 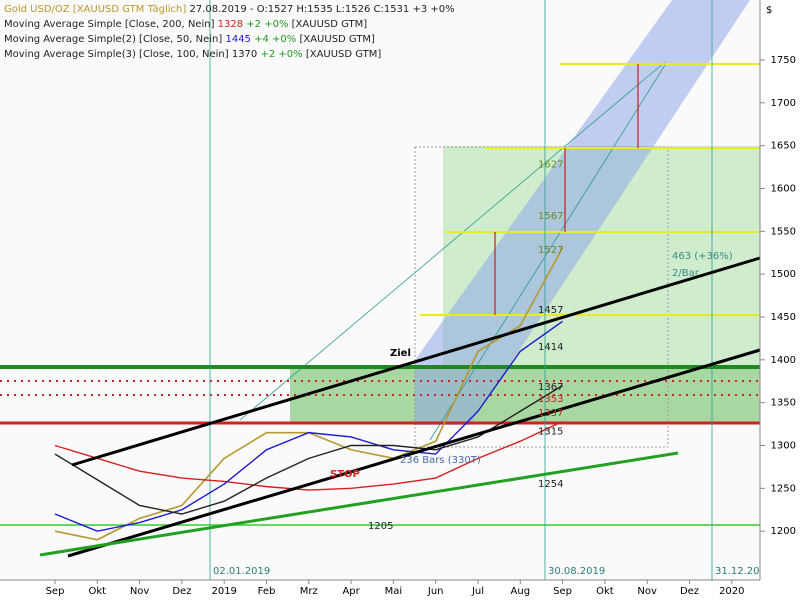 I want to click on y-tick-label: 1200, so click(x=783, y=531).